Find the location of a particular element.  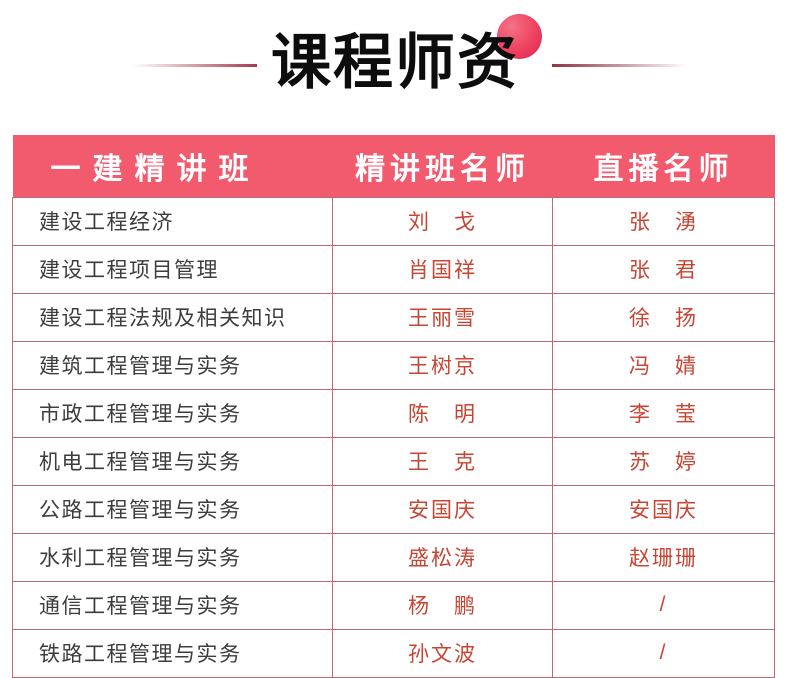

lecturer-cell: 肖国祥 is located at coordinates (442, 269).